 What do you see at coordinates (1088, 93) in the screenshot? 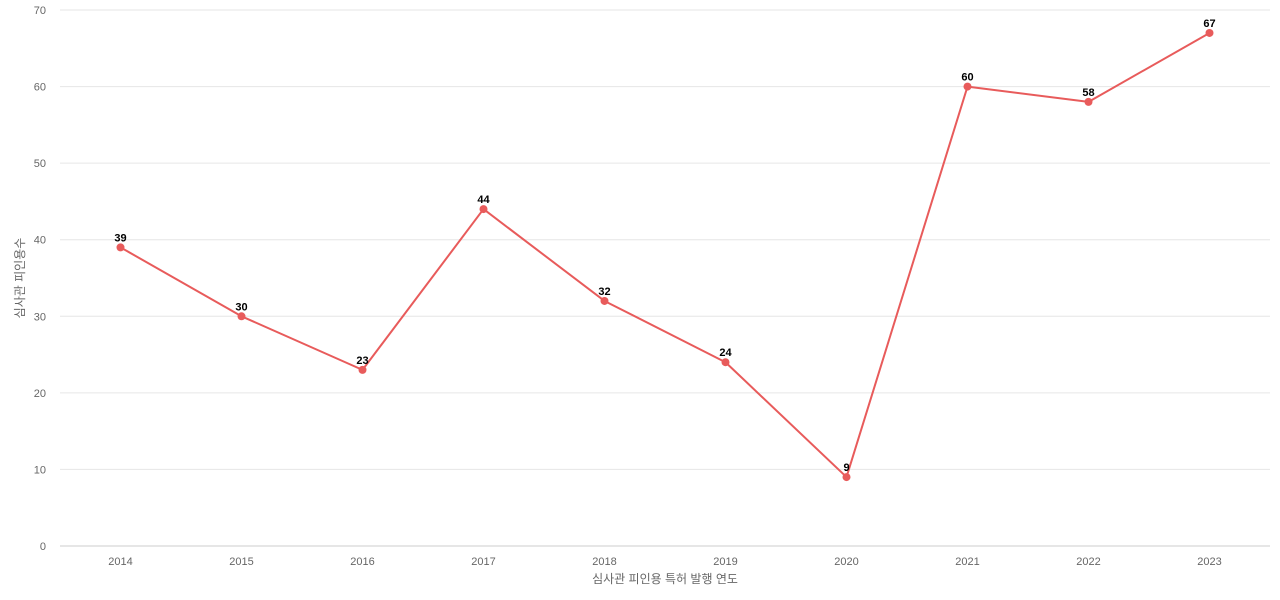
I see `data-label: 58` at bounding box center [1088, 93].